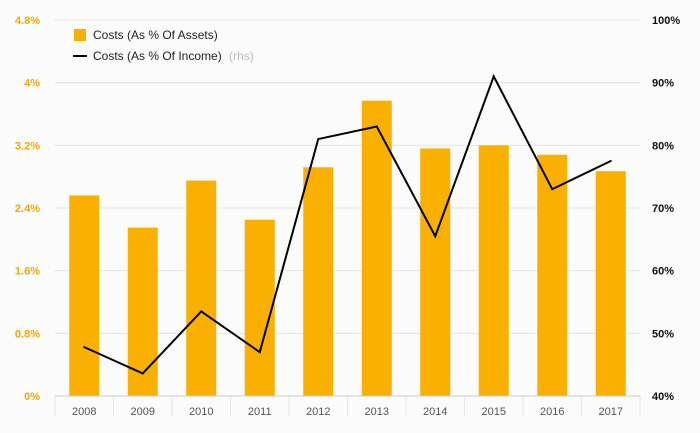 This screenshot has height=433, width=700. I want to click on y-right-tick-label: 70%, so click(663, 209).